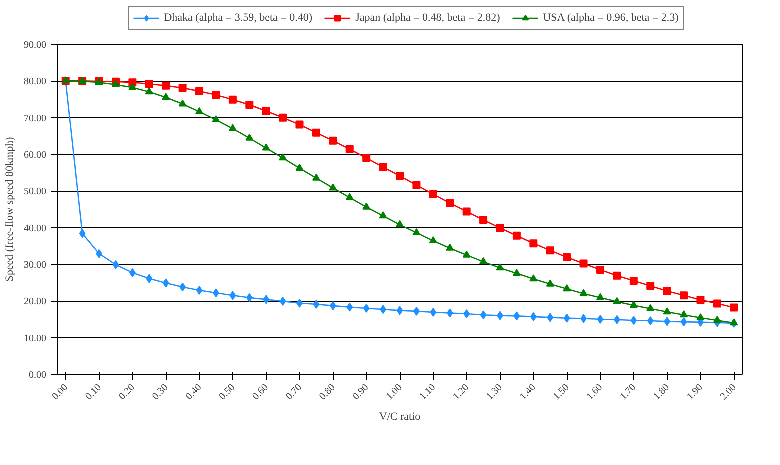  What do you see at coordinates (595, 392) in the screenshot?
I see `x-tick-label: 1.60` at bounding box center [595, 392].